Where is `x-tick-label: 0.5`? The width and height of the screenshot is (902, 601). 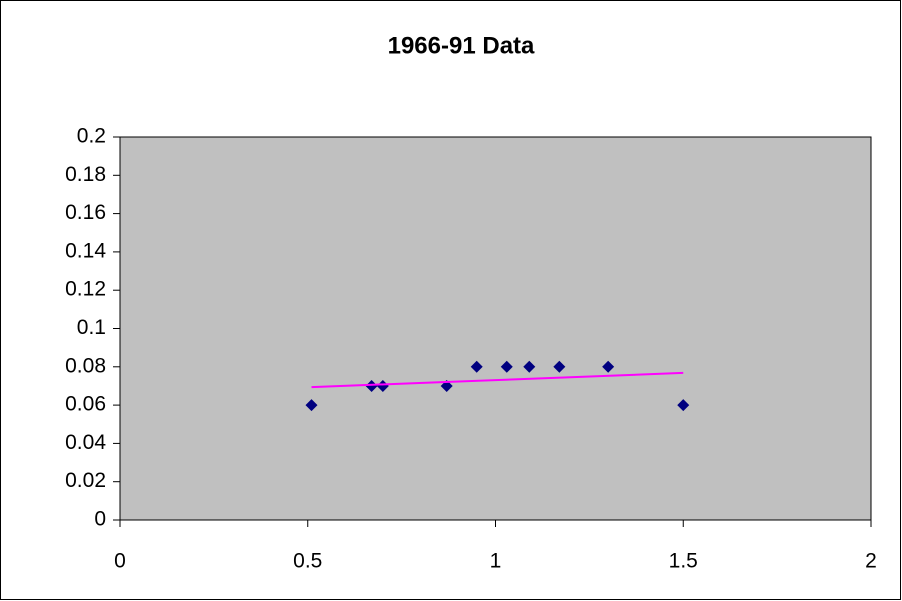 x-tick-label: 0.5 is located at coordinates (307, 561).